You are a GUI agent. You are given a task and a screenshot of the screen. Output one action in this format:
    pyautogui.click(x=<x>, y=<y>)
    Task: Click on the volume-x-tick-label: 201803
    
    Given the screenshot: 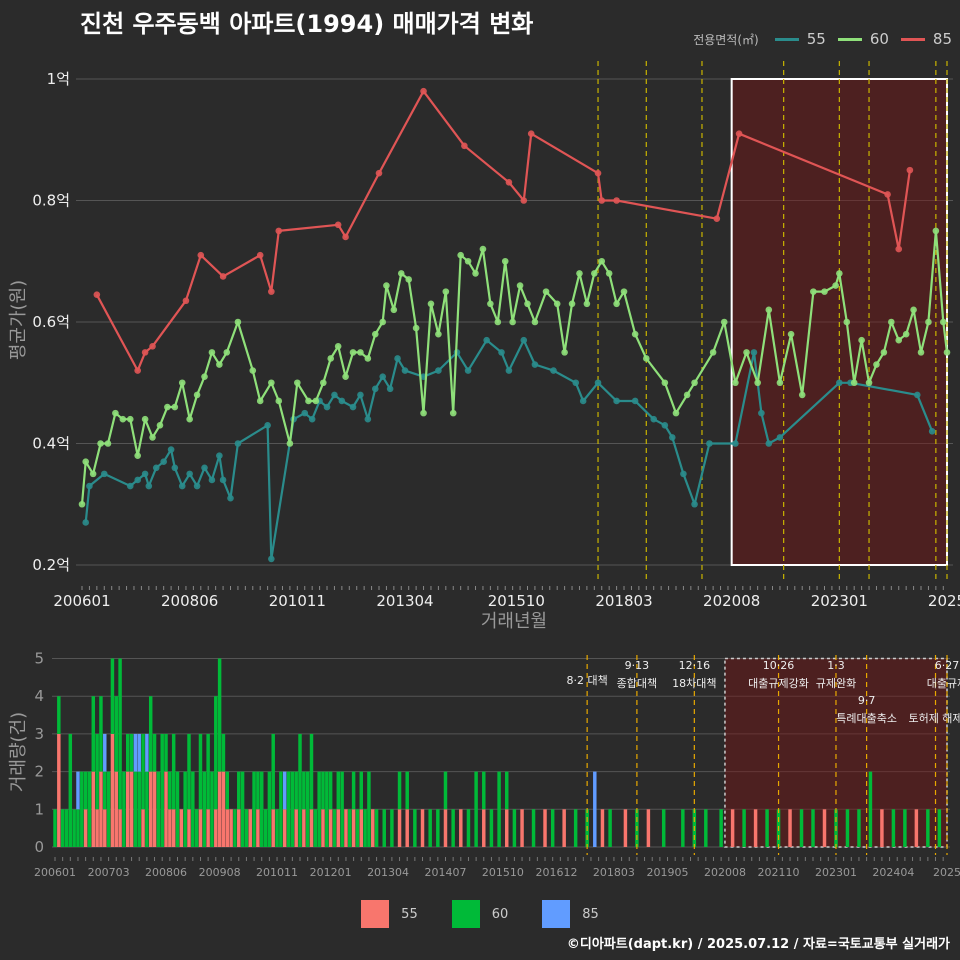 What is the action you would take?
    pyautogui.click(x=614, y=872)
    